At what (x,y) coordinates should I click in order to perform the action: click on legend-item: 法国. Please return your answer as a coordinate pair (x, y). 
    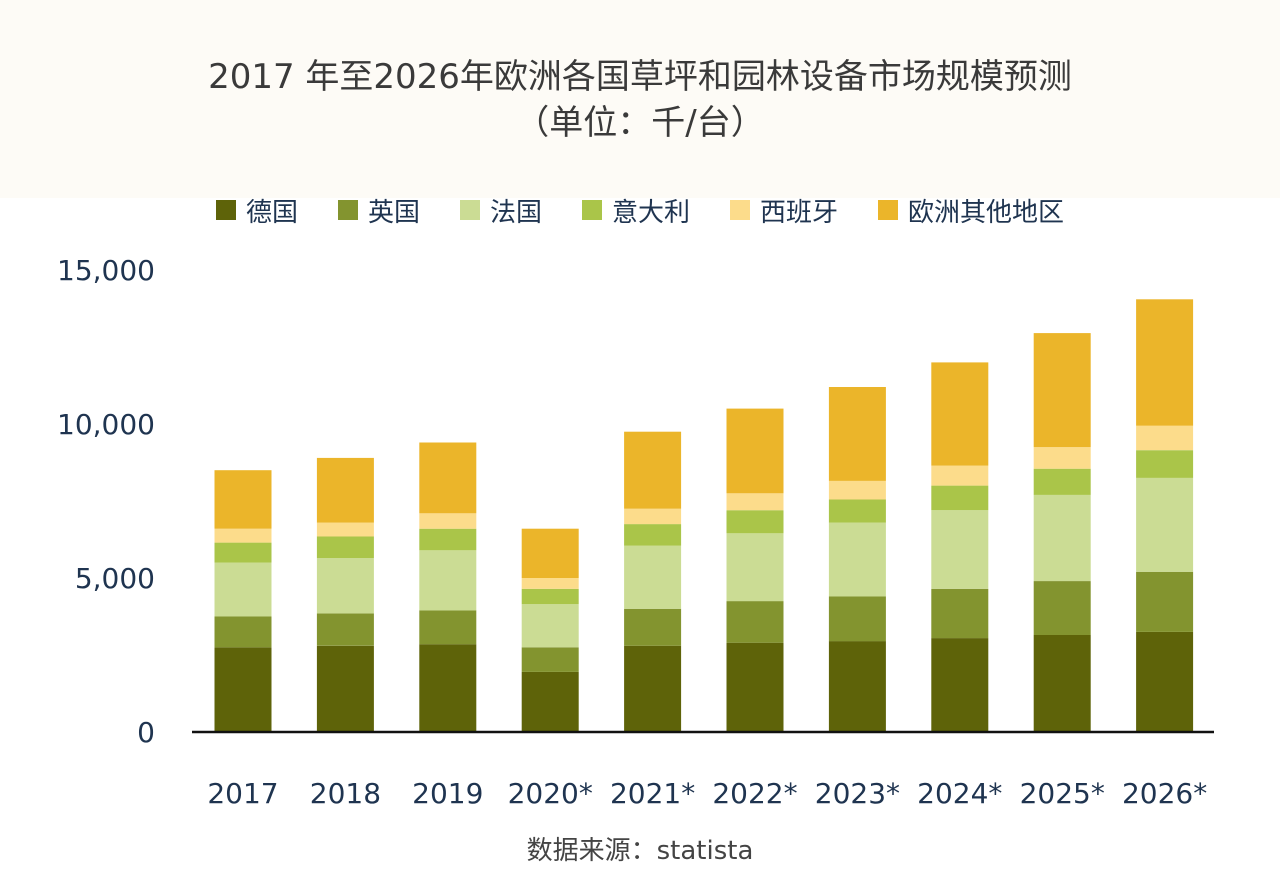
    Looking at the image, I should click on (500, 210).